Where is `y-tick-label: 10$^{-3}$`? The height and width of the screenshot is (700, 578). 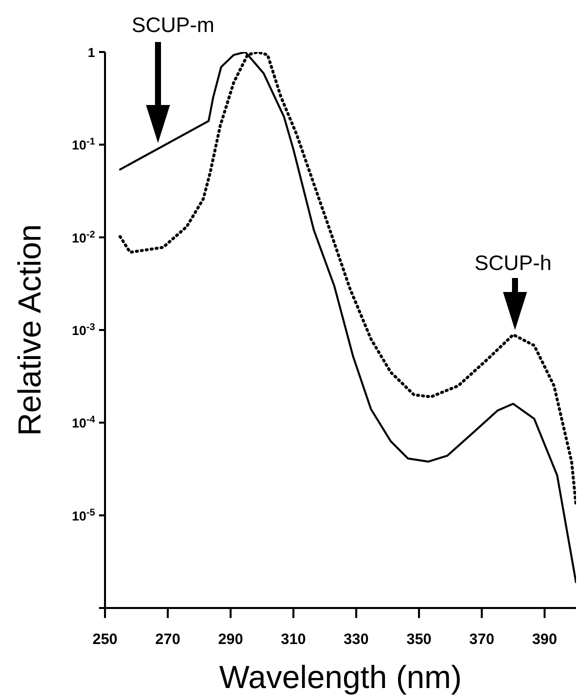 y-tick-label: 10$^{-3}$ is located at coordinates (84, 330).